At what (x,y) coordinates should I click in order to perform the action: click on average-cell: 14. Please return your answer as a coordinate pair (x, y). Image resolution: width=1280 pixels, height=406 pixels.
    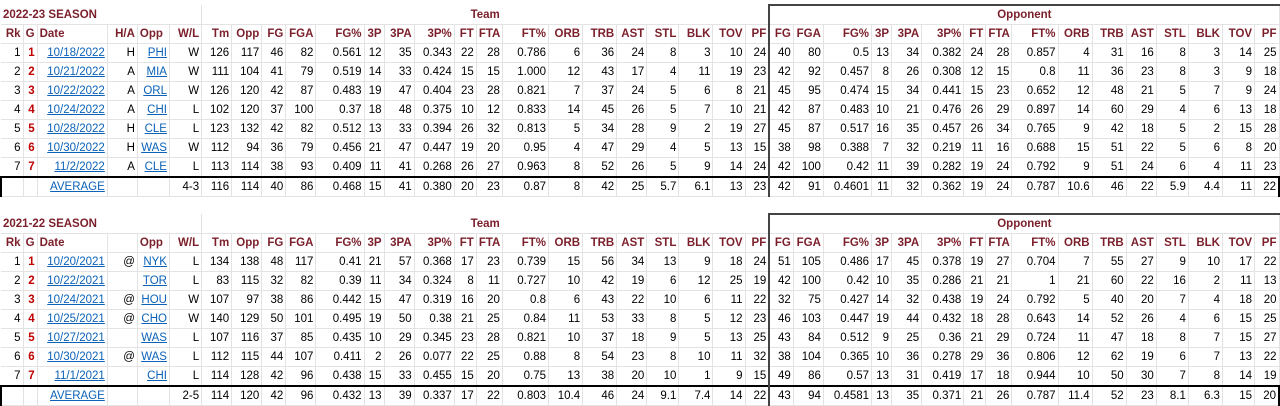
    Looking at the image, I should click on (729, 395).